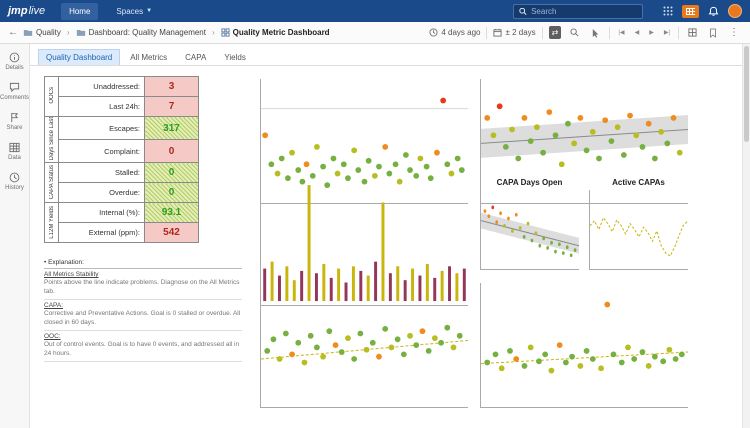 The height and width of the screenshot is (428, 750). Describe the element at coordinates (14, 87) in the screenshot. I see `comment-icon` at that location.